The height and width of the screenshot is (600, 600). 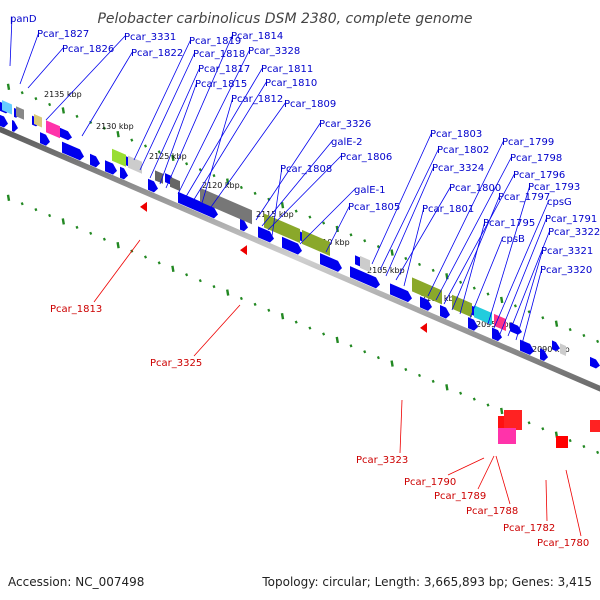 What do you see at coordinates (274, 51) in the screenshot?
I see `gene-label-pcar_3328: Pcar_3328` at bounding box center [274, 51].